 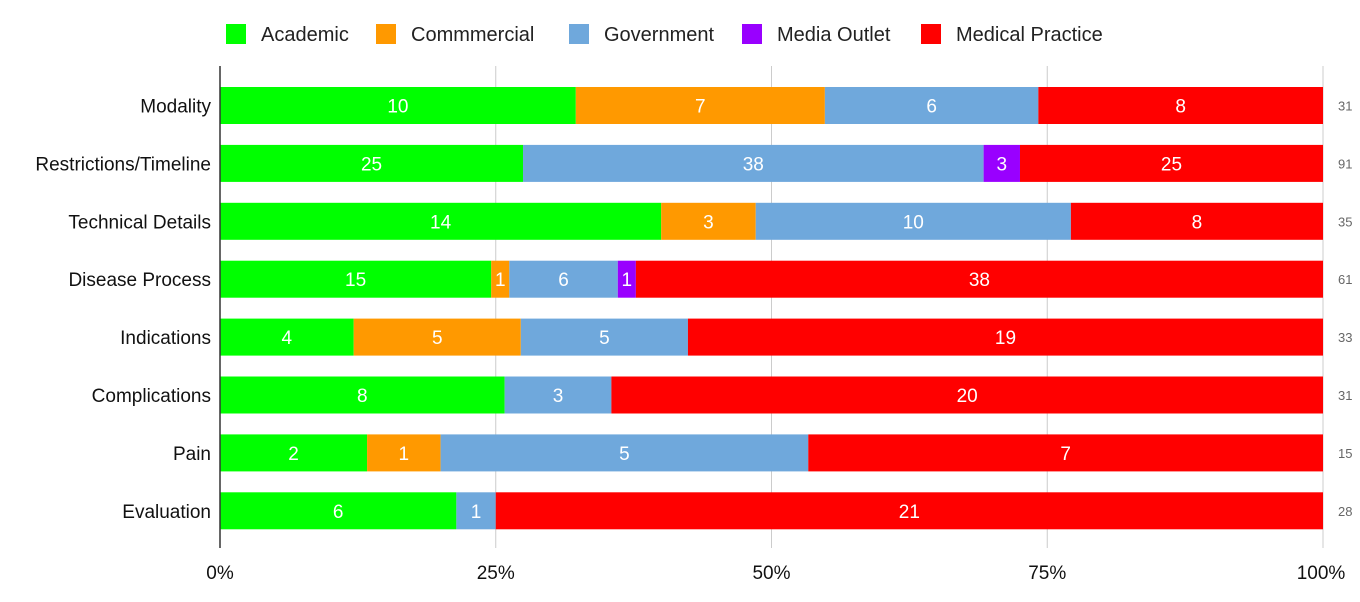 I want to click on bar-restrictions-timeline-academic, so click(x=372, y=163).